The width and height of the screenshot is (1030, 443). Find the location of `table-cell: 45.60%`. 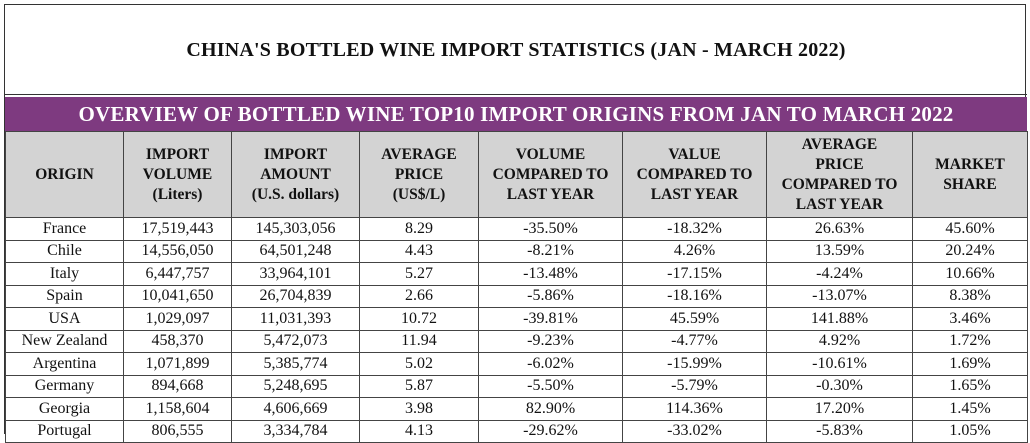

table-cell: 45.60% is located at coordinates (970, 229).